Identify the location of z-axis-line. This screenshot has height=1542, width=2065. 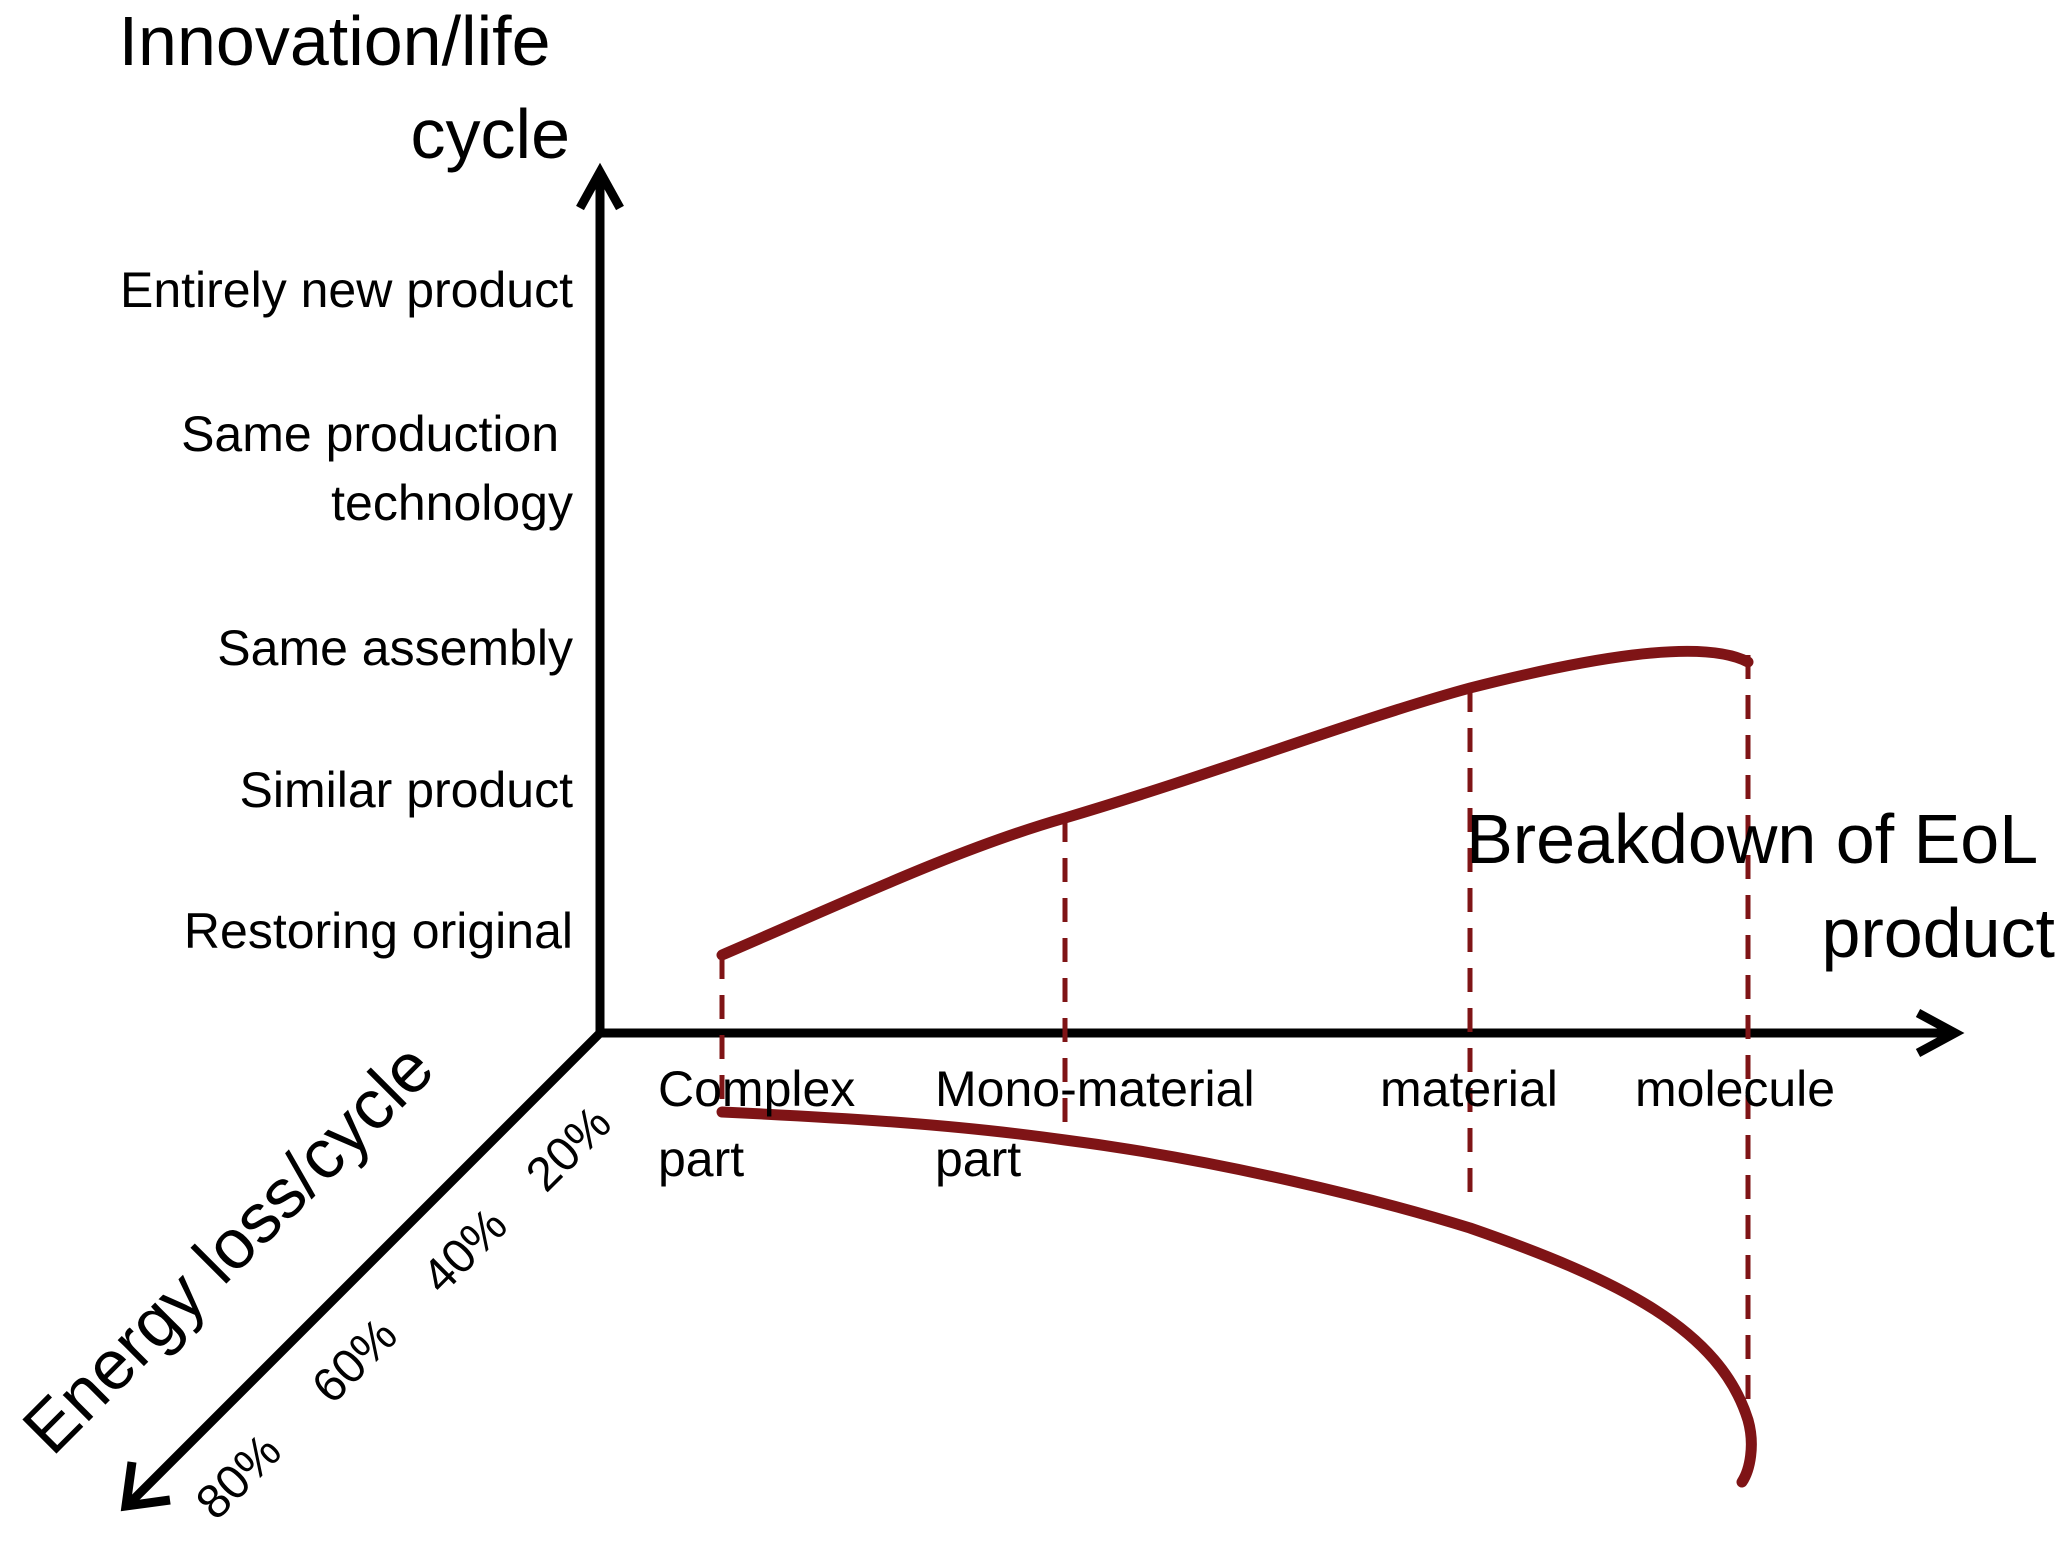
(365, 1268).